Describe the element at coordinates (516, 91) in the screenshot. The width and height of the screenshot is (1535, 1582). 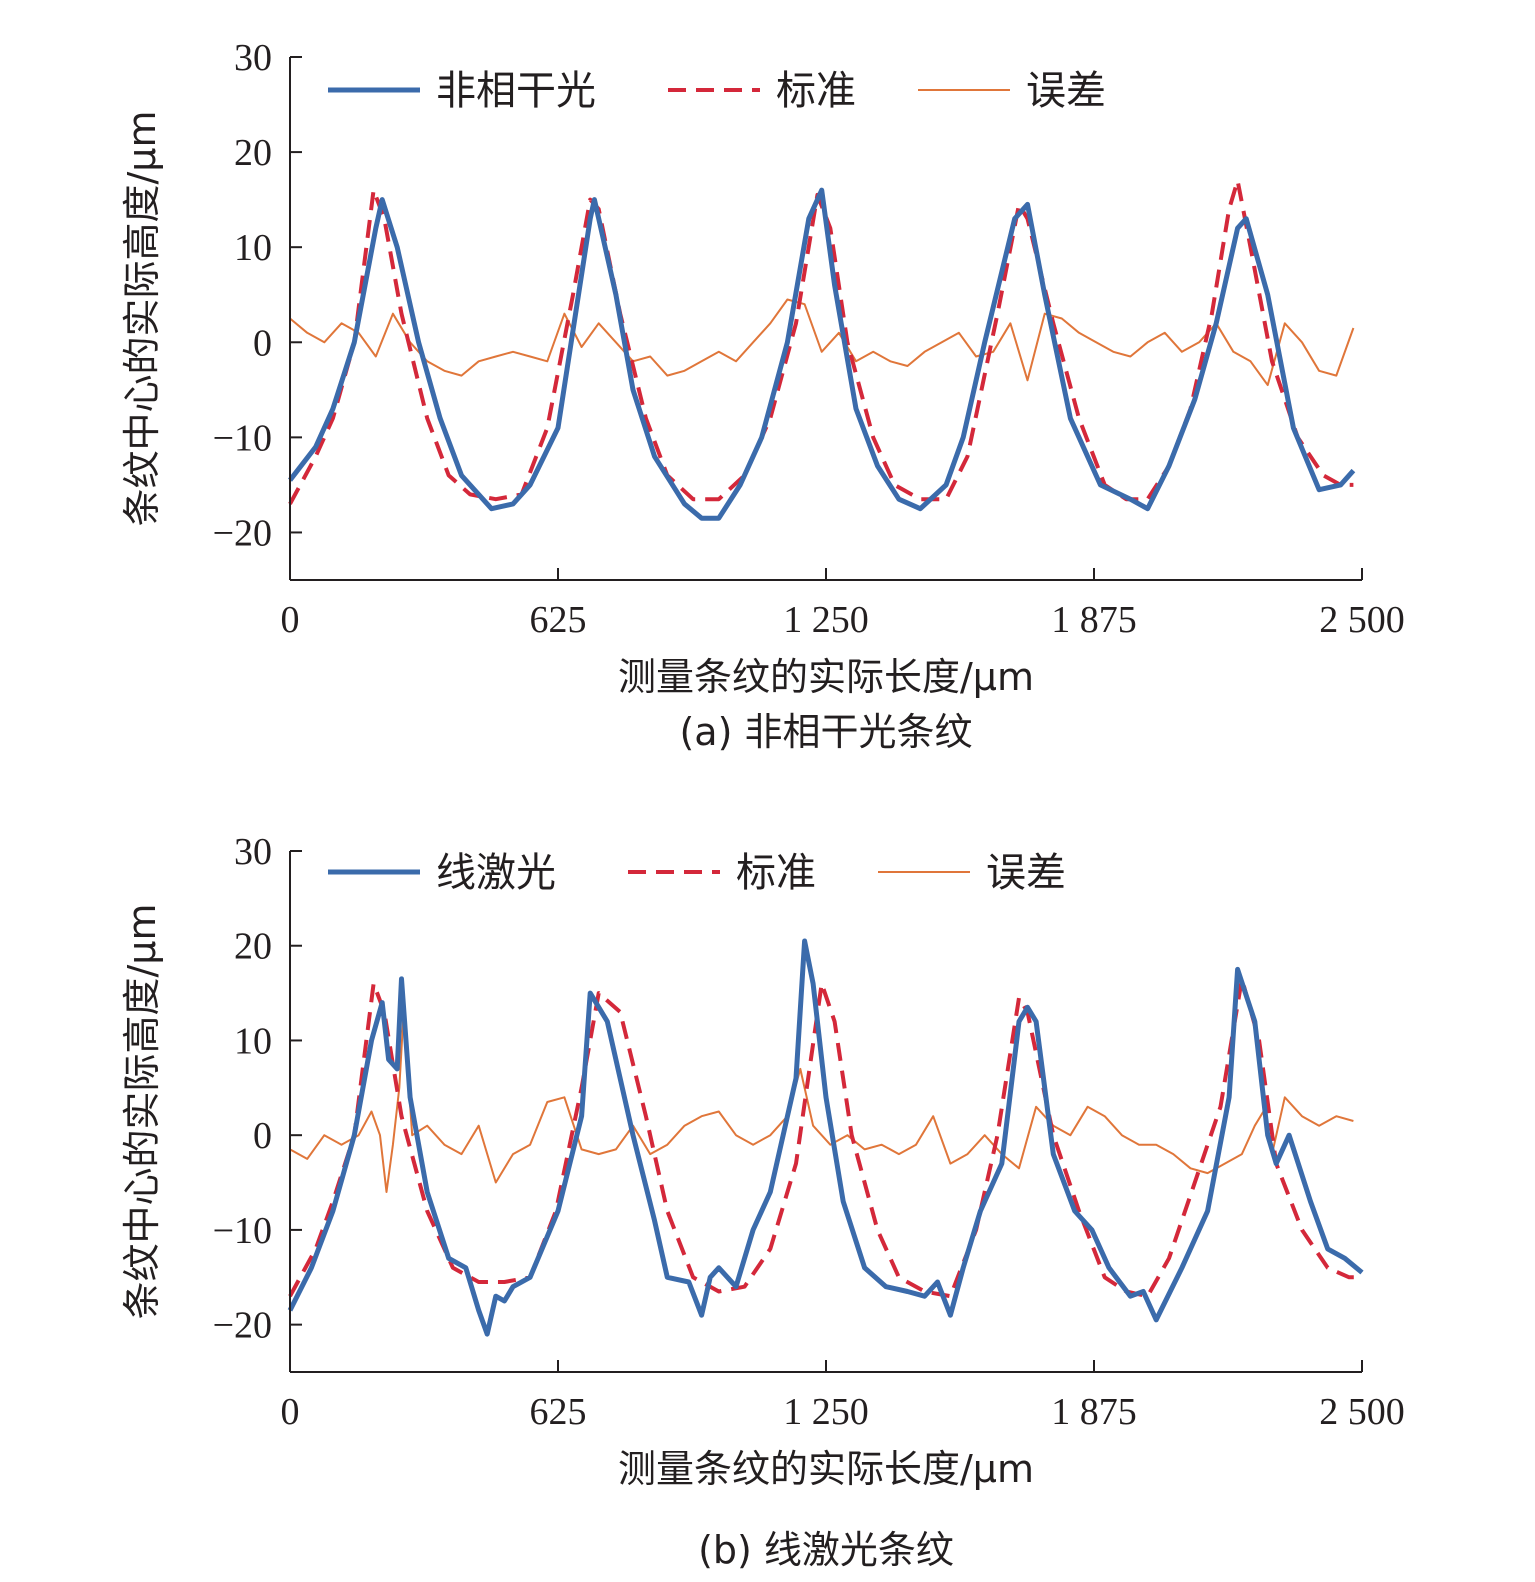
I see `legend-label-0: 非相干光` at that location.